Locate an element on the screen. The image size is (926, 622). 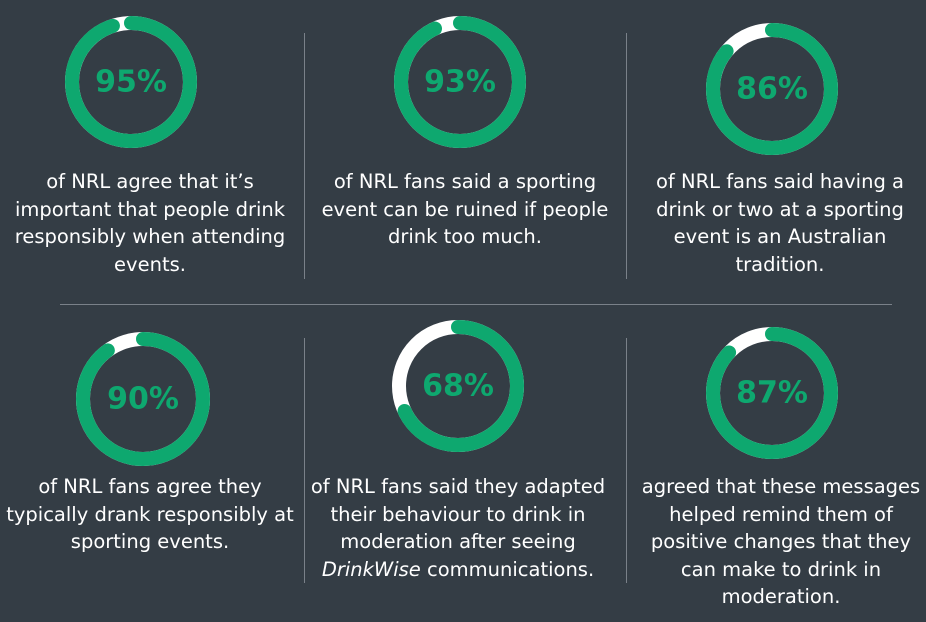
description-line: event is an Australian is located at coordinates (780, 236).